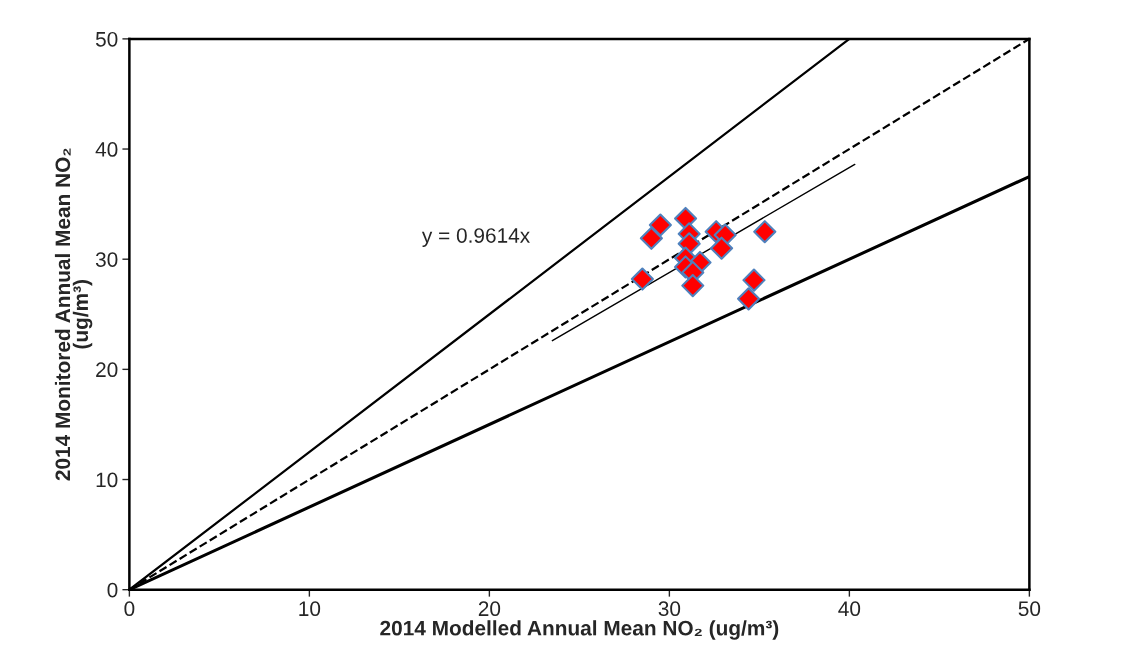 The width and height of the screenshot is (1125, 648). What do you see at coordinates (73, 314) in the screenshot?
I see `y-axis-title: 2014 Monitored Annual Mean NO₂ (ug/m³)` at bounding box center [73, 314].